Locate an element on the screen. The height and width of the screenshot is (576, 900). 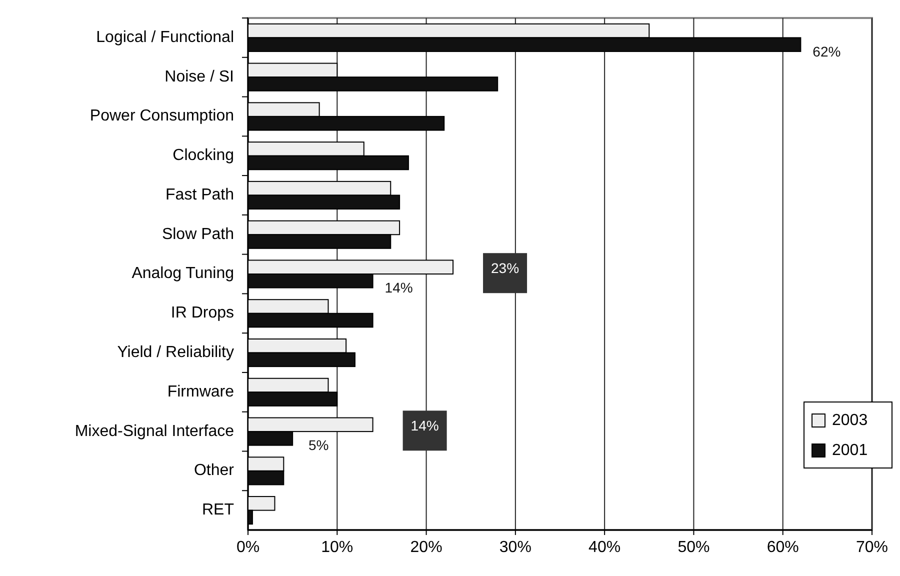
y-tick-label: RET is located at coordinates (218, 510).